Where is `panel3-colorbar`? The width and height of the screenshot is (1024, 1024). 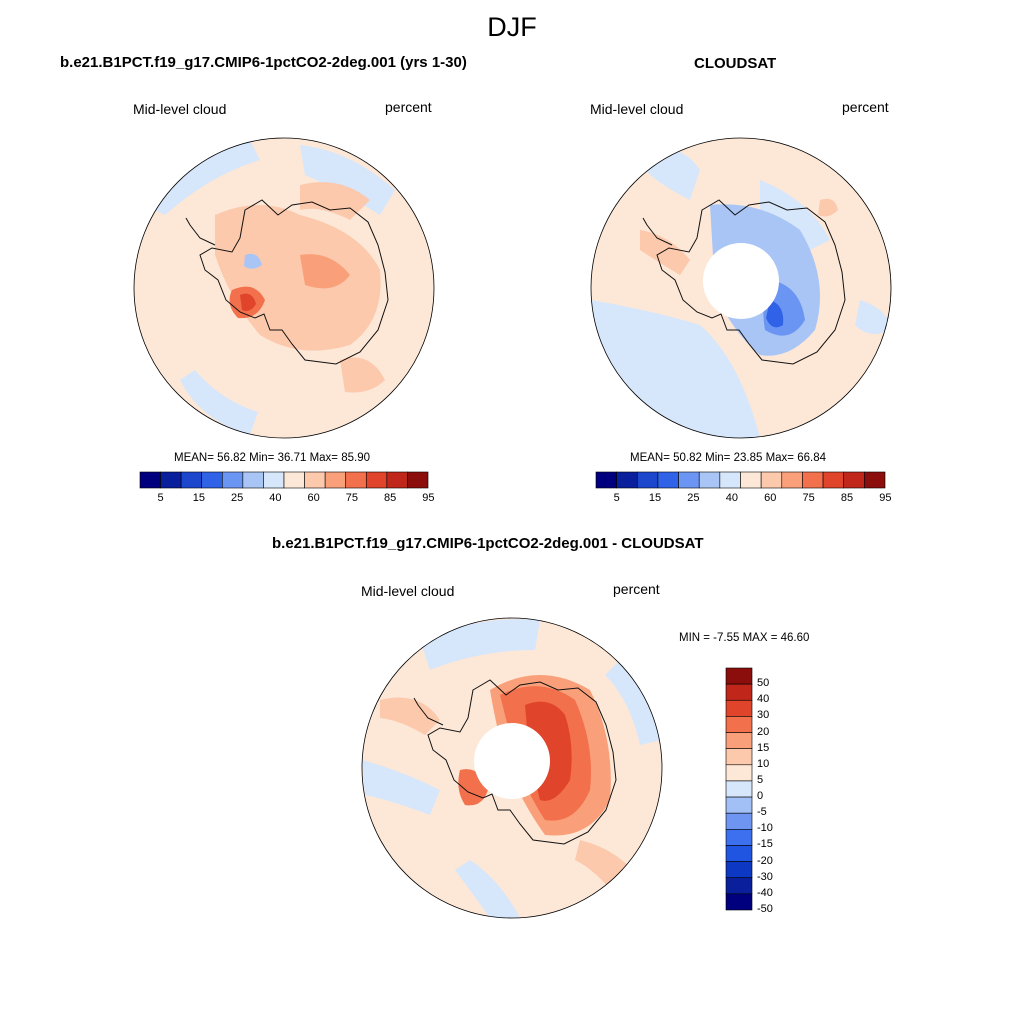
panel3-colorbar is located at coordinates (739, 789).